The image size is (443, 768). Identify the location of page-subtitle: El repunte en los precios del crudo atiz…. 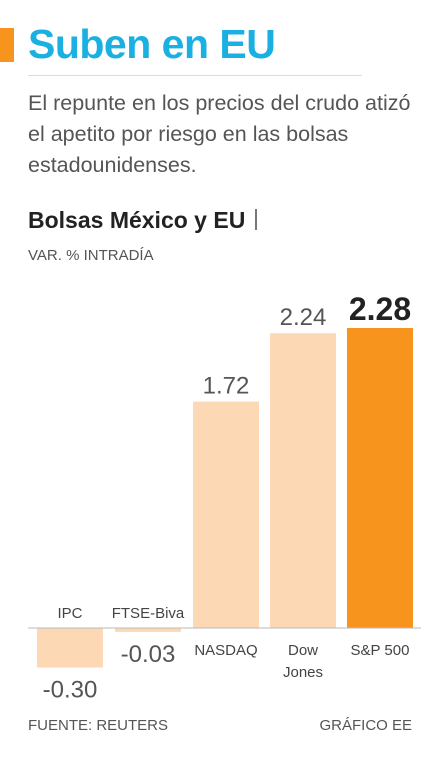
(219, 134).